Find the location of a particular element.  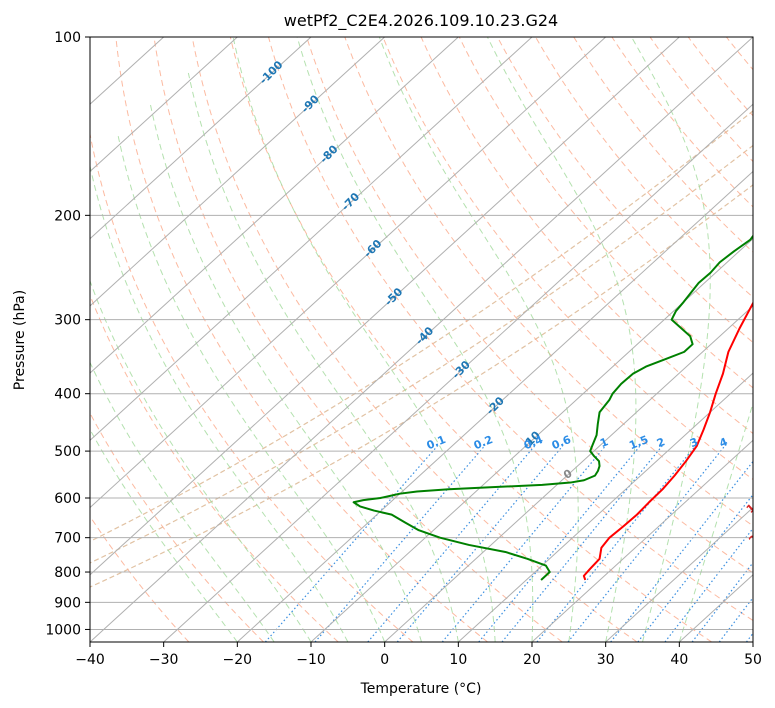

temperature-profile-line is located at coordinates (667, 441).